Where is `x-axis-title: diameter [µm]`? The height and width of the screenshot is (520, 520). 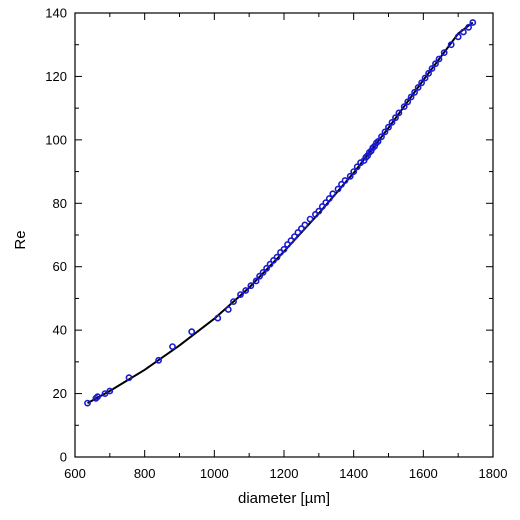
x-axis-title: diameter [µm] is located at coordinates (284, 498).